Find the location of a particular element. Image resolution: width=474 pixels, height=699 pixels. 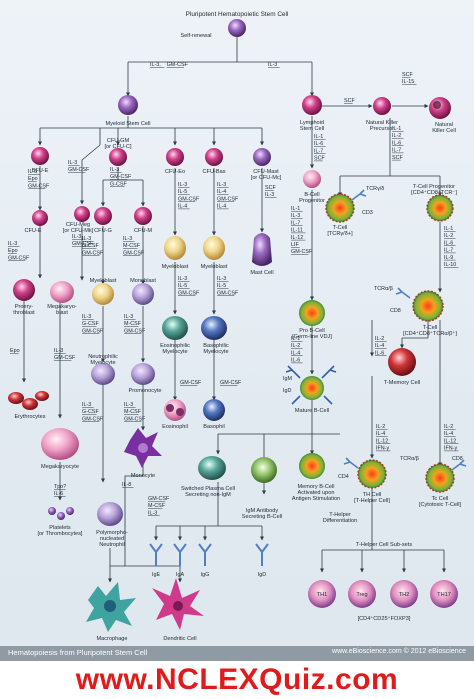

footer-copyright: www.eBioscience.com © 2012 eBioscience is located at coordinates (399, 651).